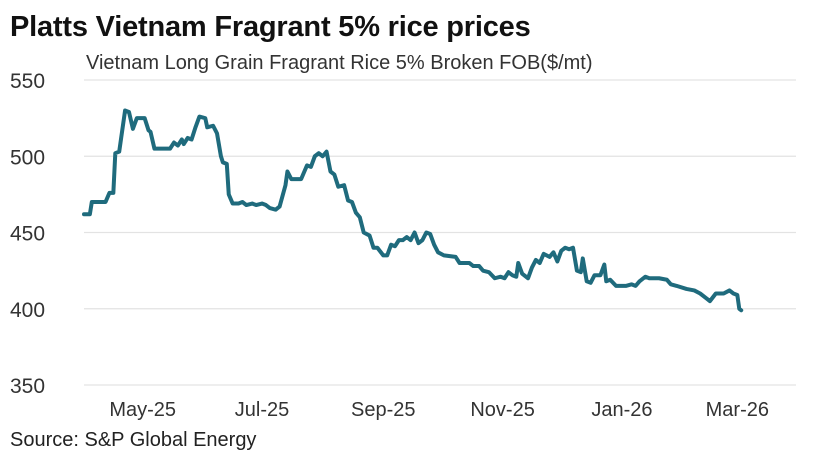  What do you see at coordinates (133, 440) in the screenshot?
I see `source-note: Source: S&P Global Energy` at bounding box center [133, 440].